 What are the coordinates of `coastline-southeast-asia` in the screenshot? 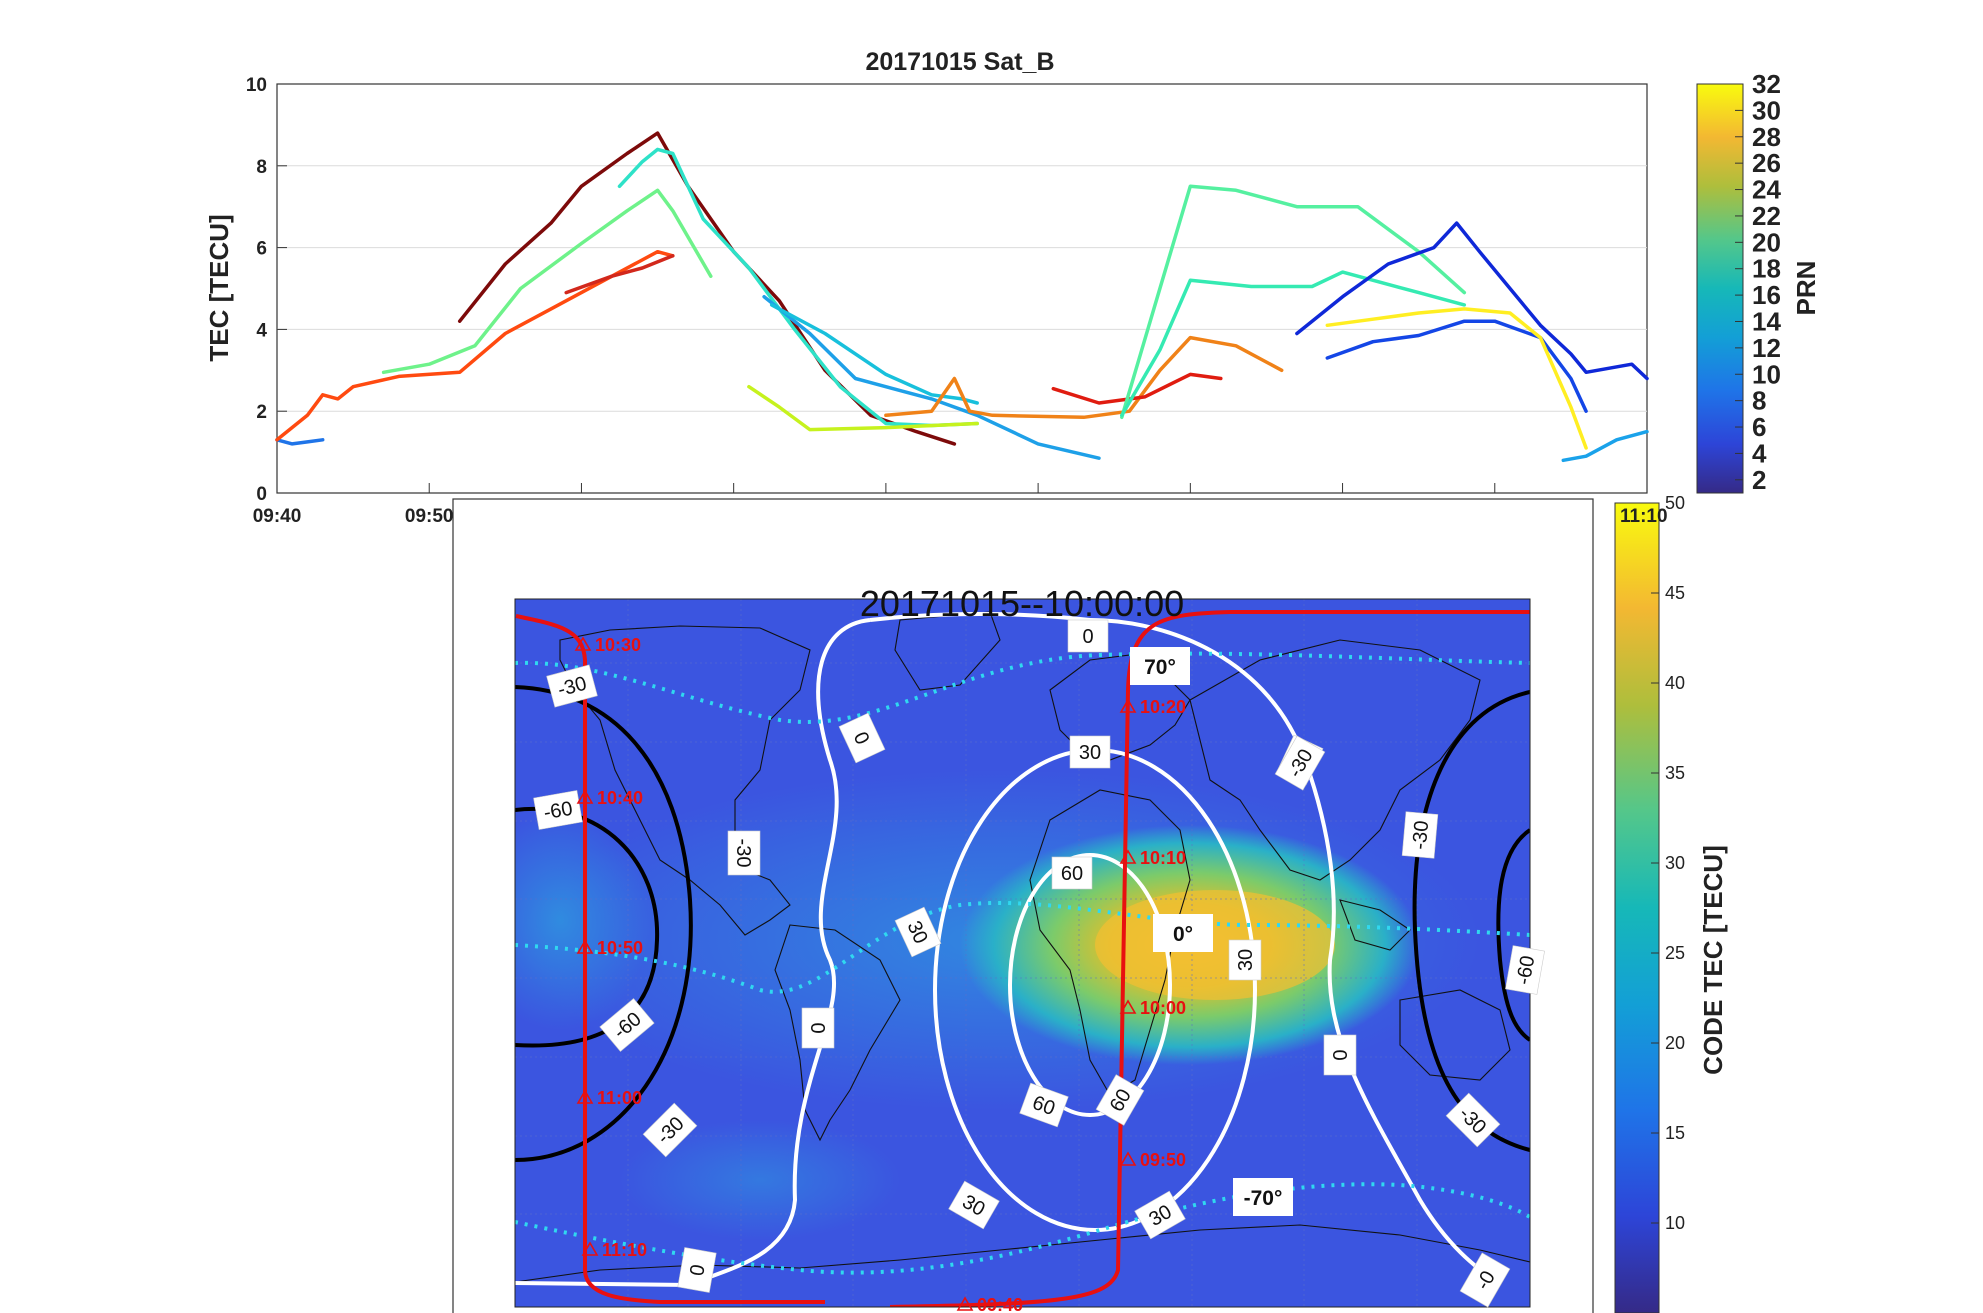 It's located at (1375, 925).